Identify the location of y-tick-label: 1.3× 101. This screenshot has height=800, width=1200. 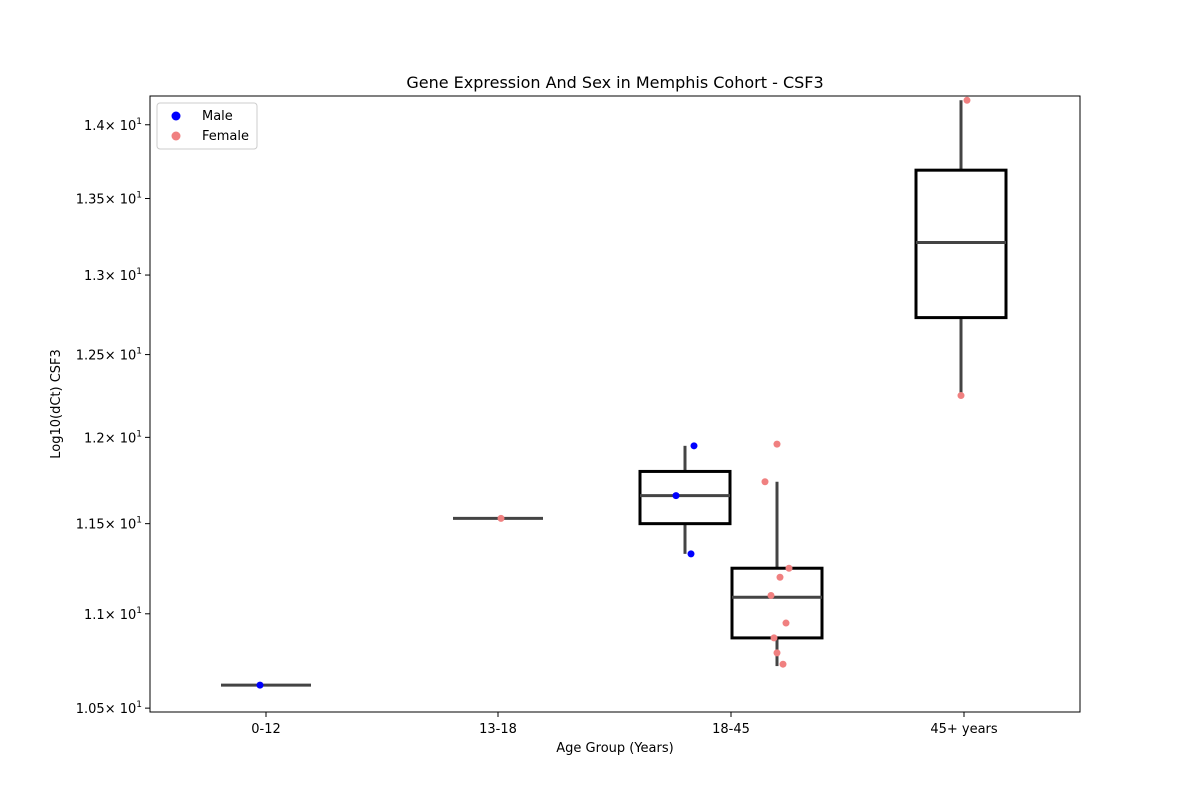
(113, 275).